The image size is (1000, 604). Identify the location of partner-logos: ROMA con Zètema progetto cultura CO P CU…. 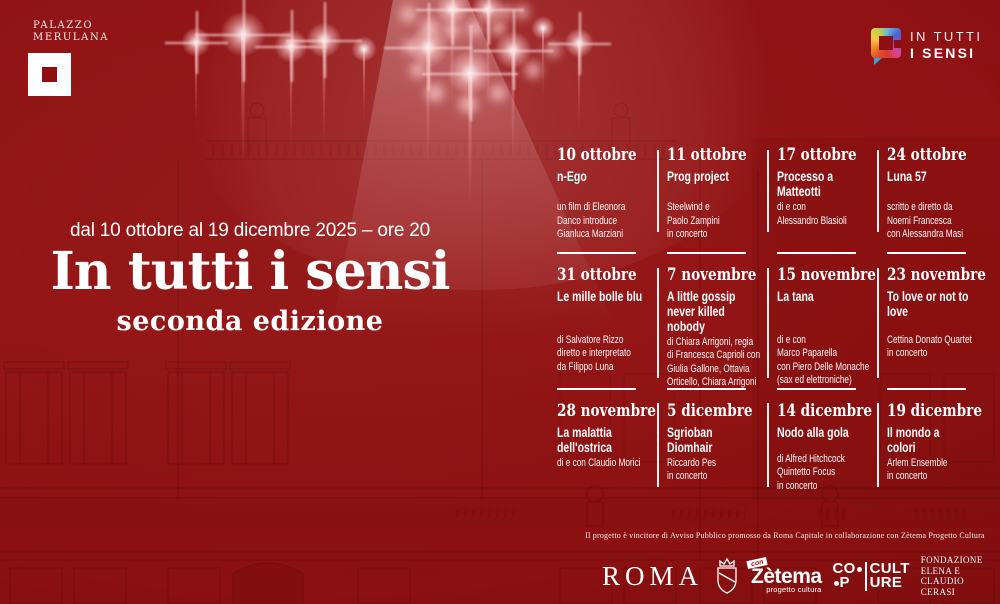
(799, 576).